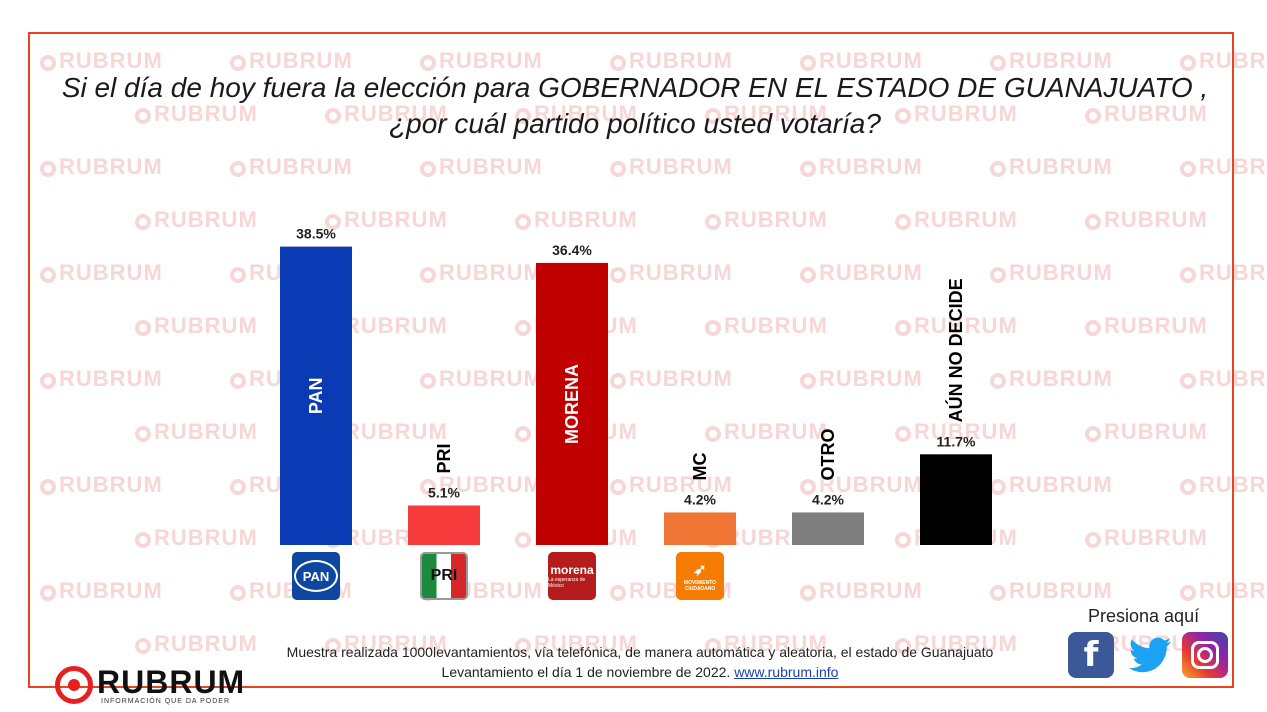 Image resolution: width=1267 pixels, height=712 pixels. What do you see at coordinates (786, 672) in the screenshot?
I see `rubrum-website-link: www.rubrum.info` at bounding box center [786, 672].